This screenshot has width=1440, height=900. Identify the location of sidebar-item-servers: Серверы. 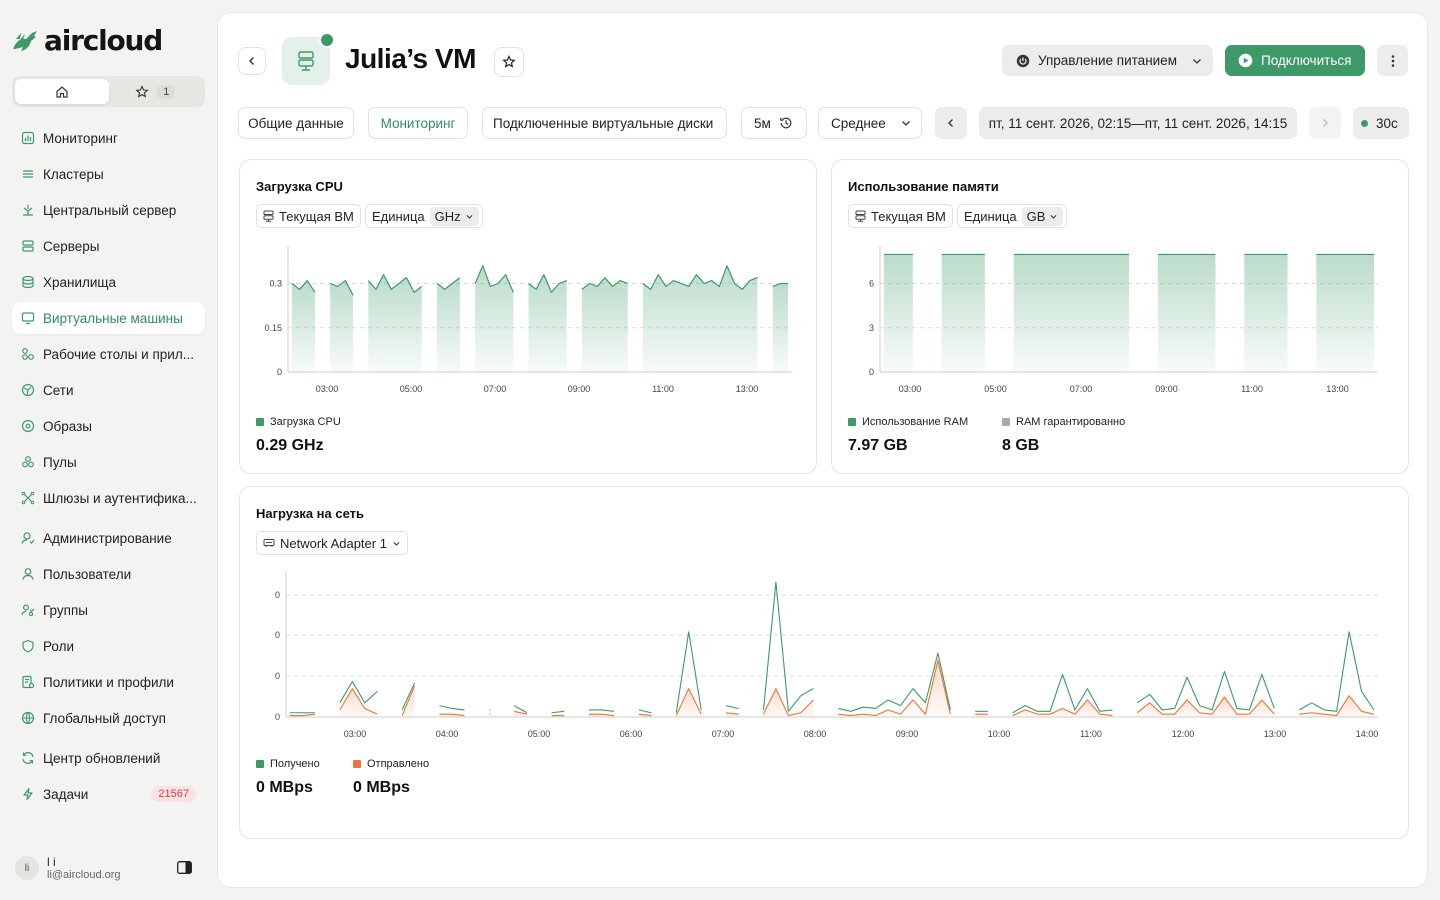
(108, 246).